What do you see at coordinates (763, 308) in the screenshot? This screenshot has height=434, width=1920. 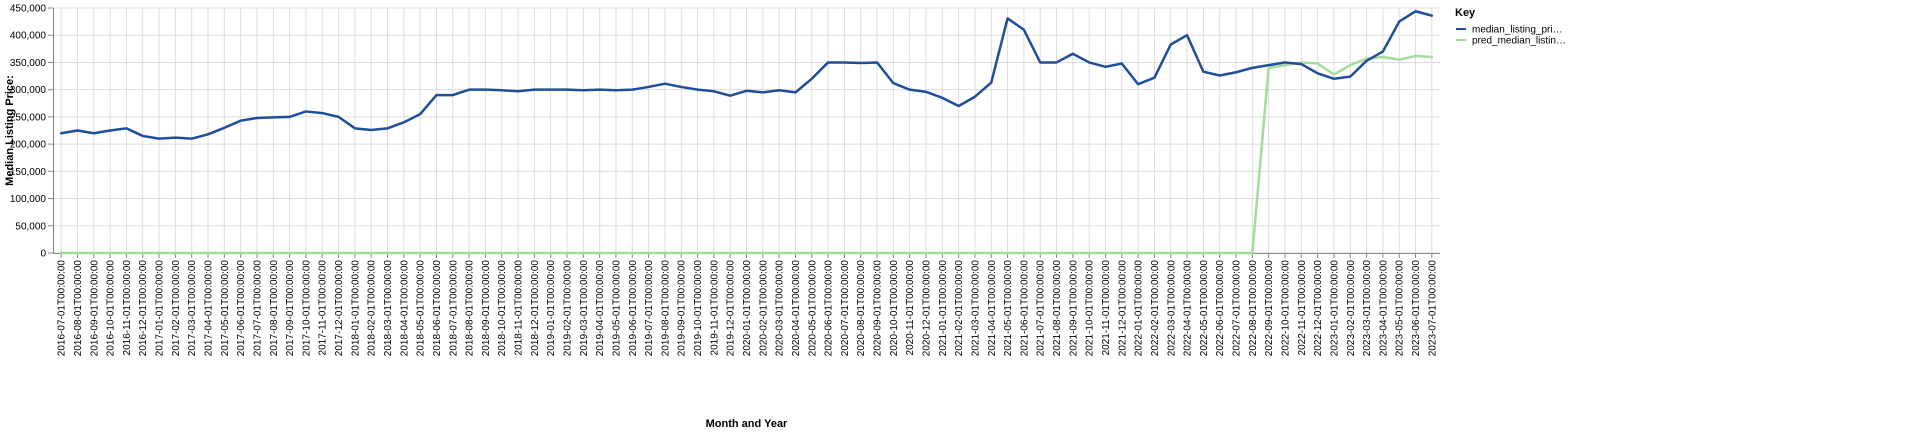 I see `x-tick-label: 2020-02-01T00:00:00` at bounding box center [763, 308].